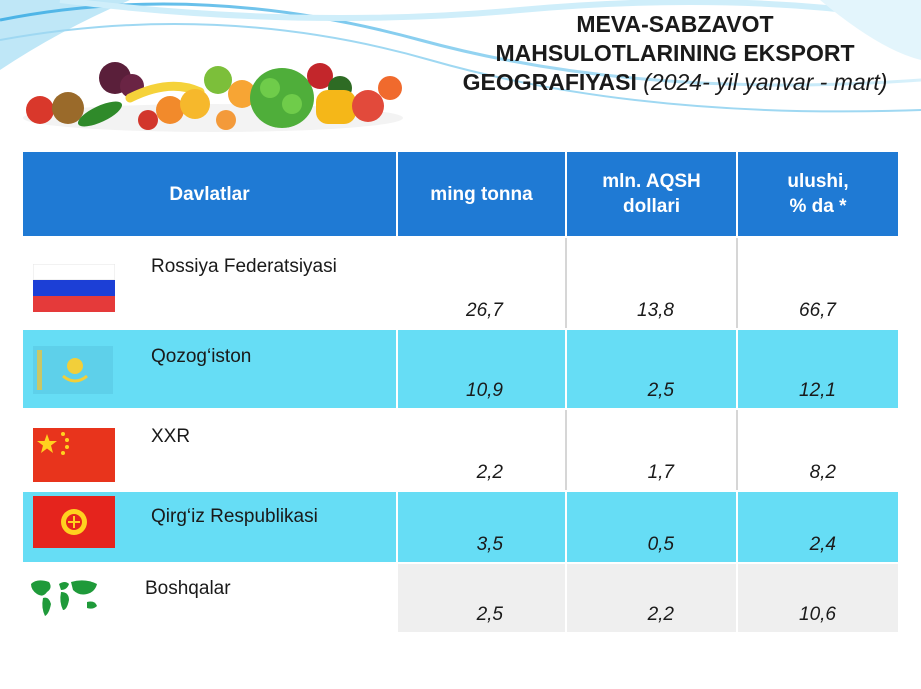 The height and width of the screenshot is (689, 921). I want to click on kazakhstan-flag-icon, so click(73, 370).